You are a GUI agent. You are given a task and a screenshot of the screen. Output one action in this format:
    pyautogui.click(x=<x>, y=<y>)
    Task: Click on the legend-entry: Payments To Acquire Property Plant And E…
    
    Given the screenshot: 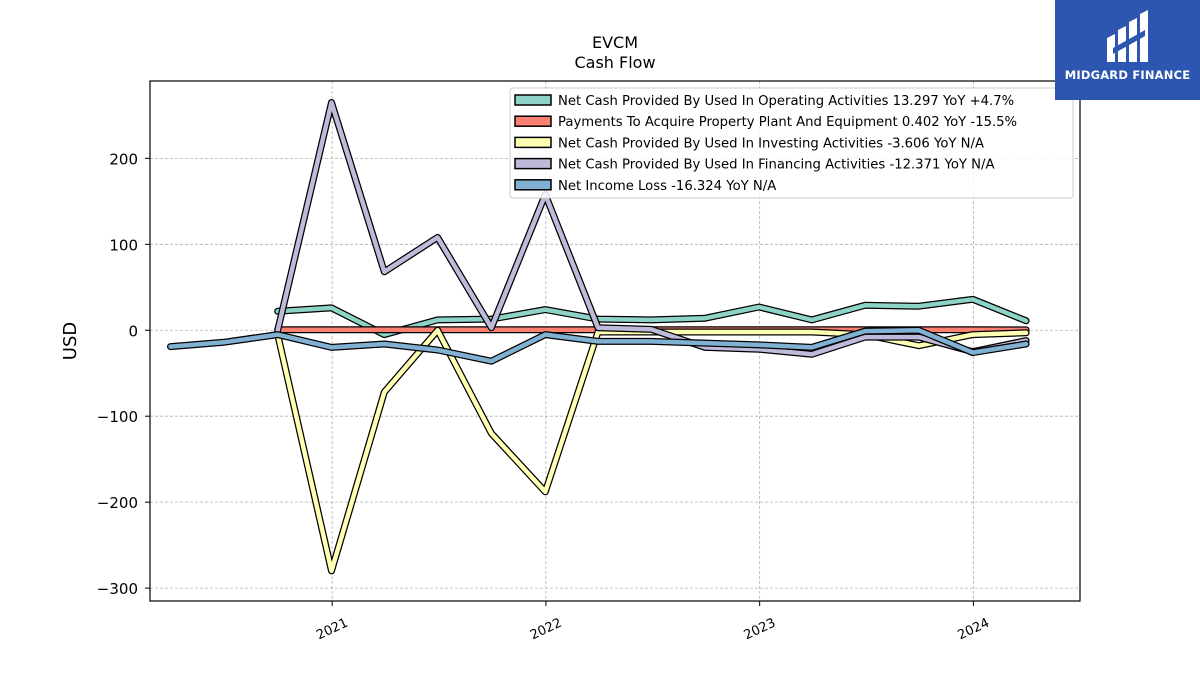 What is the action you would take?
    pyautogui.click(x=787, y=122)
    